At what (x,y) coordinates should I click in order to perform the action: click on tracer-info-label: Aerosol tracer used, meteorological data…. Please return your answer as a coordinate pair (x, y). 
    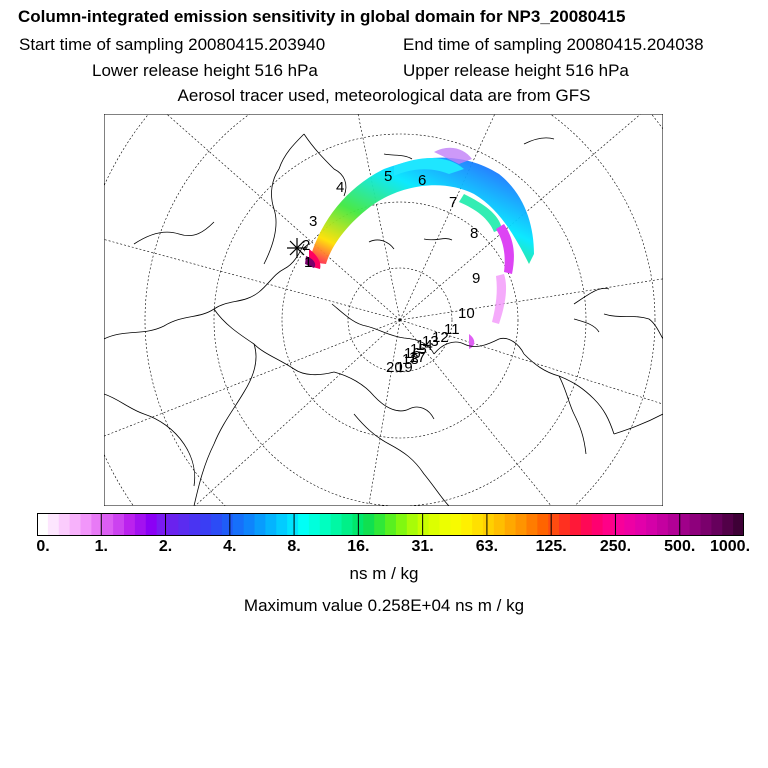
    Looking at the image, I should click on (384, 95).